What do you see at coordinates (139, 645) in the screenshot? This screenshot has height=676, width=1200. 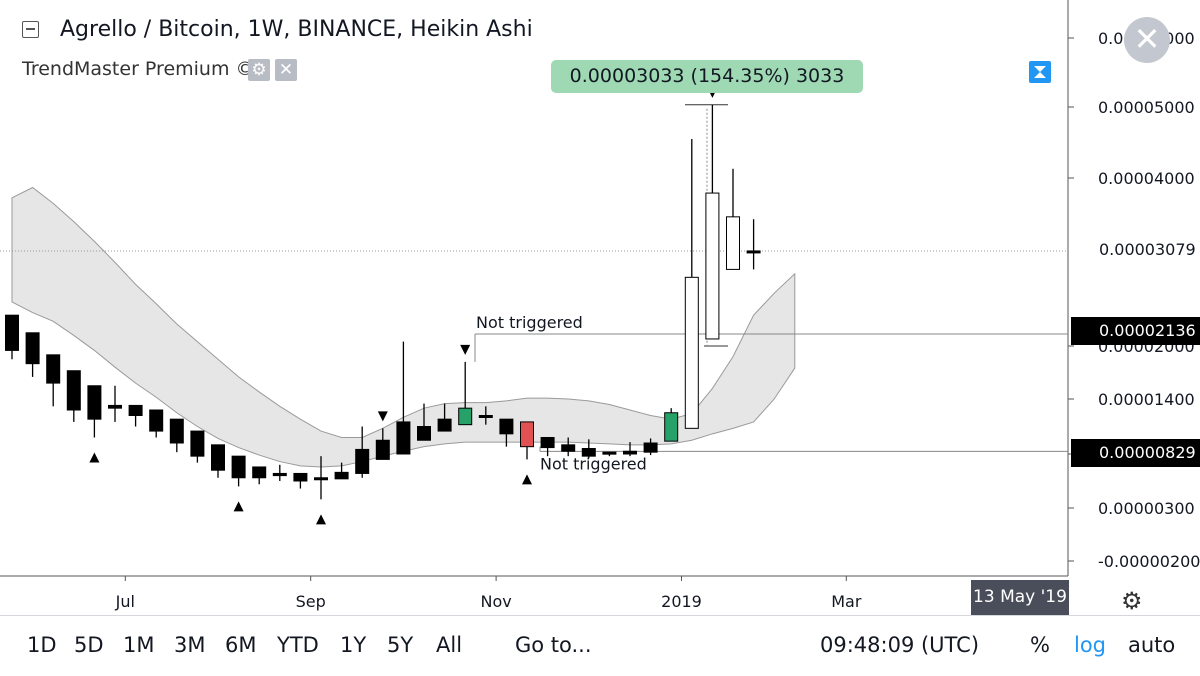 I see `range-1m-button: 1M` at bounding box center [139, 645].